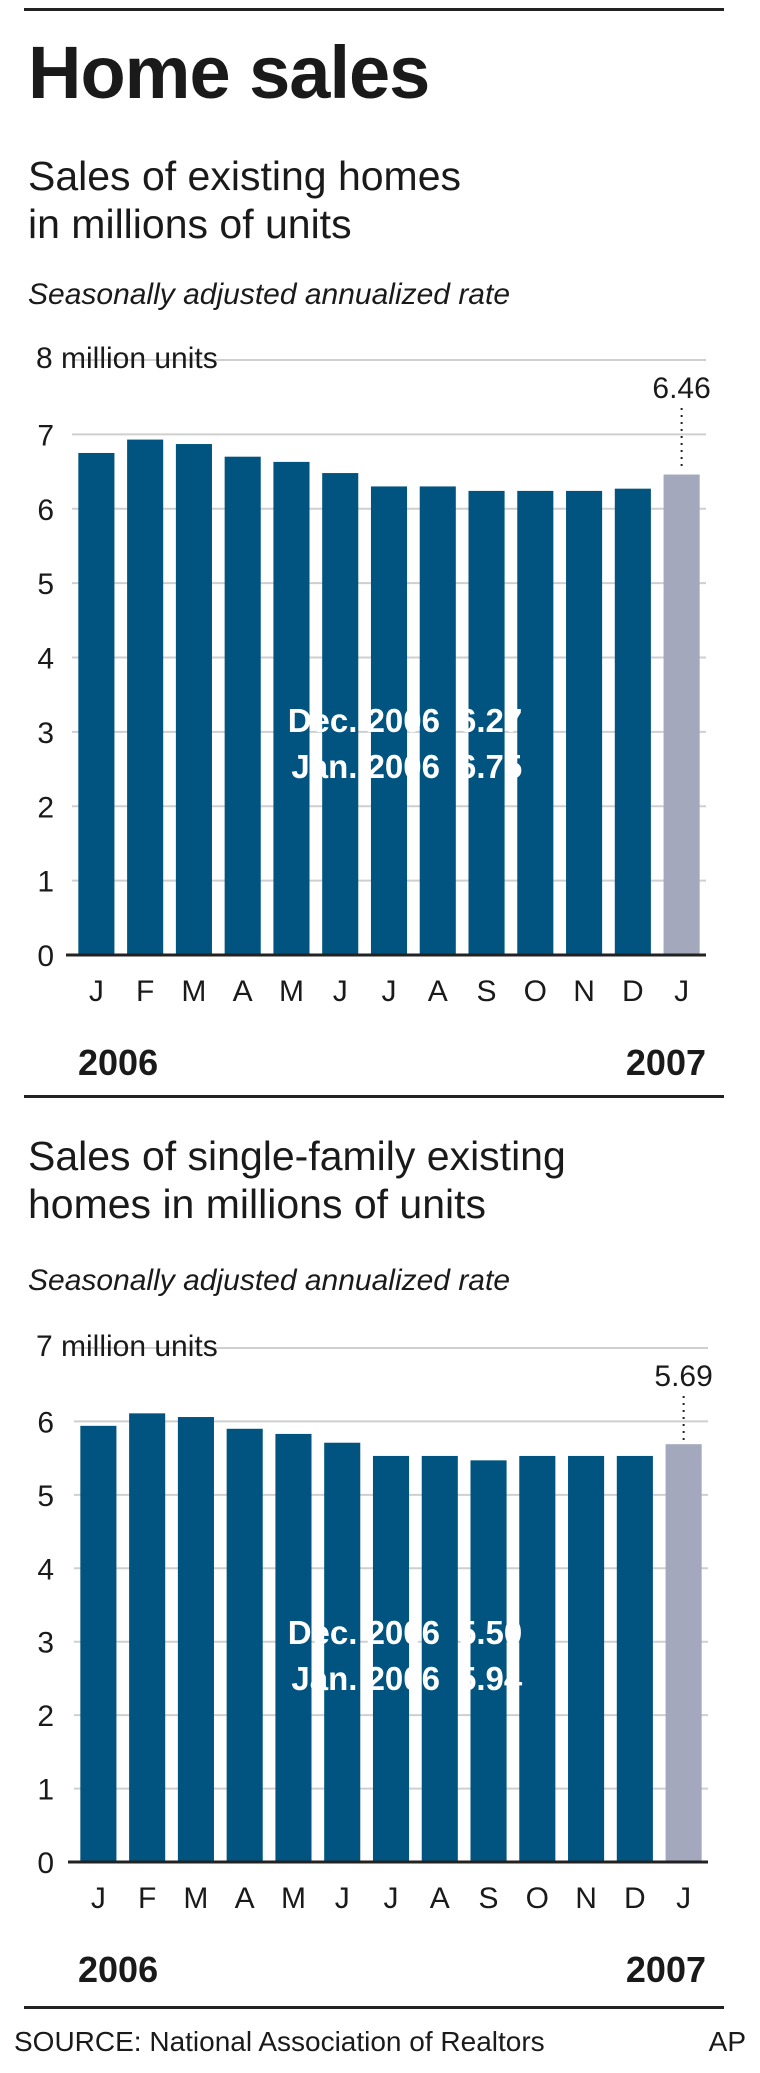  I want to click on chart1-title-line1: Sales of existing homes, so click(245, 176).